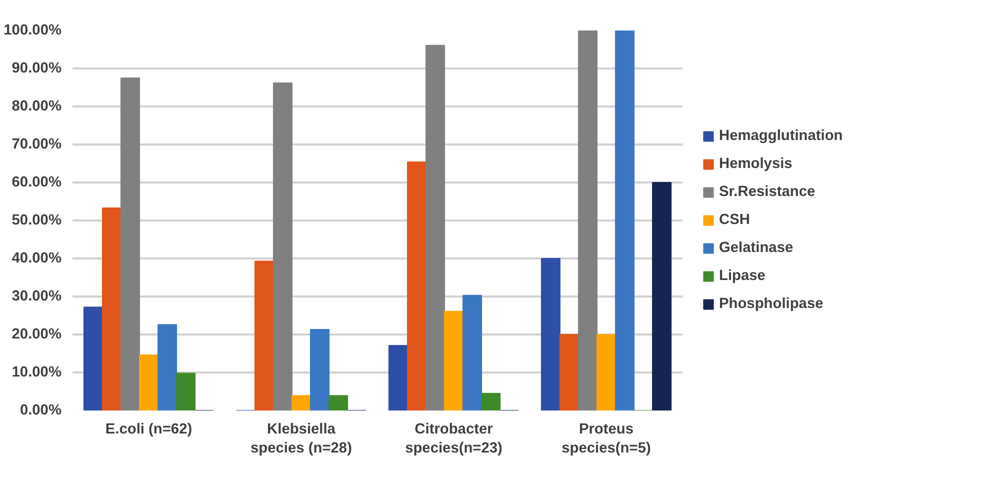 Image resolution: width=984 pixels, height=491 pixels. Describe the element at coordinates (767, 192) in the screenshot. I see `legend-label: Sr.Resistance` at that location.